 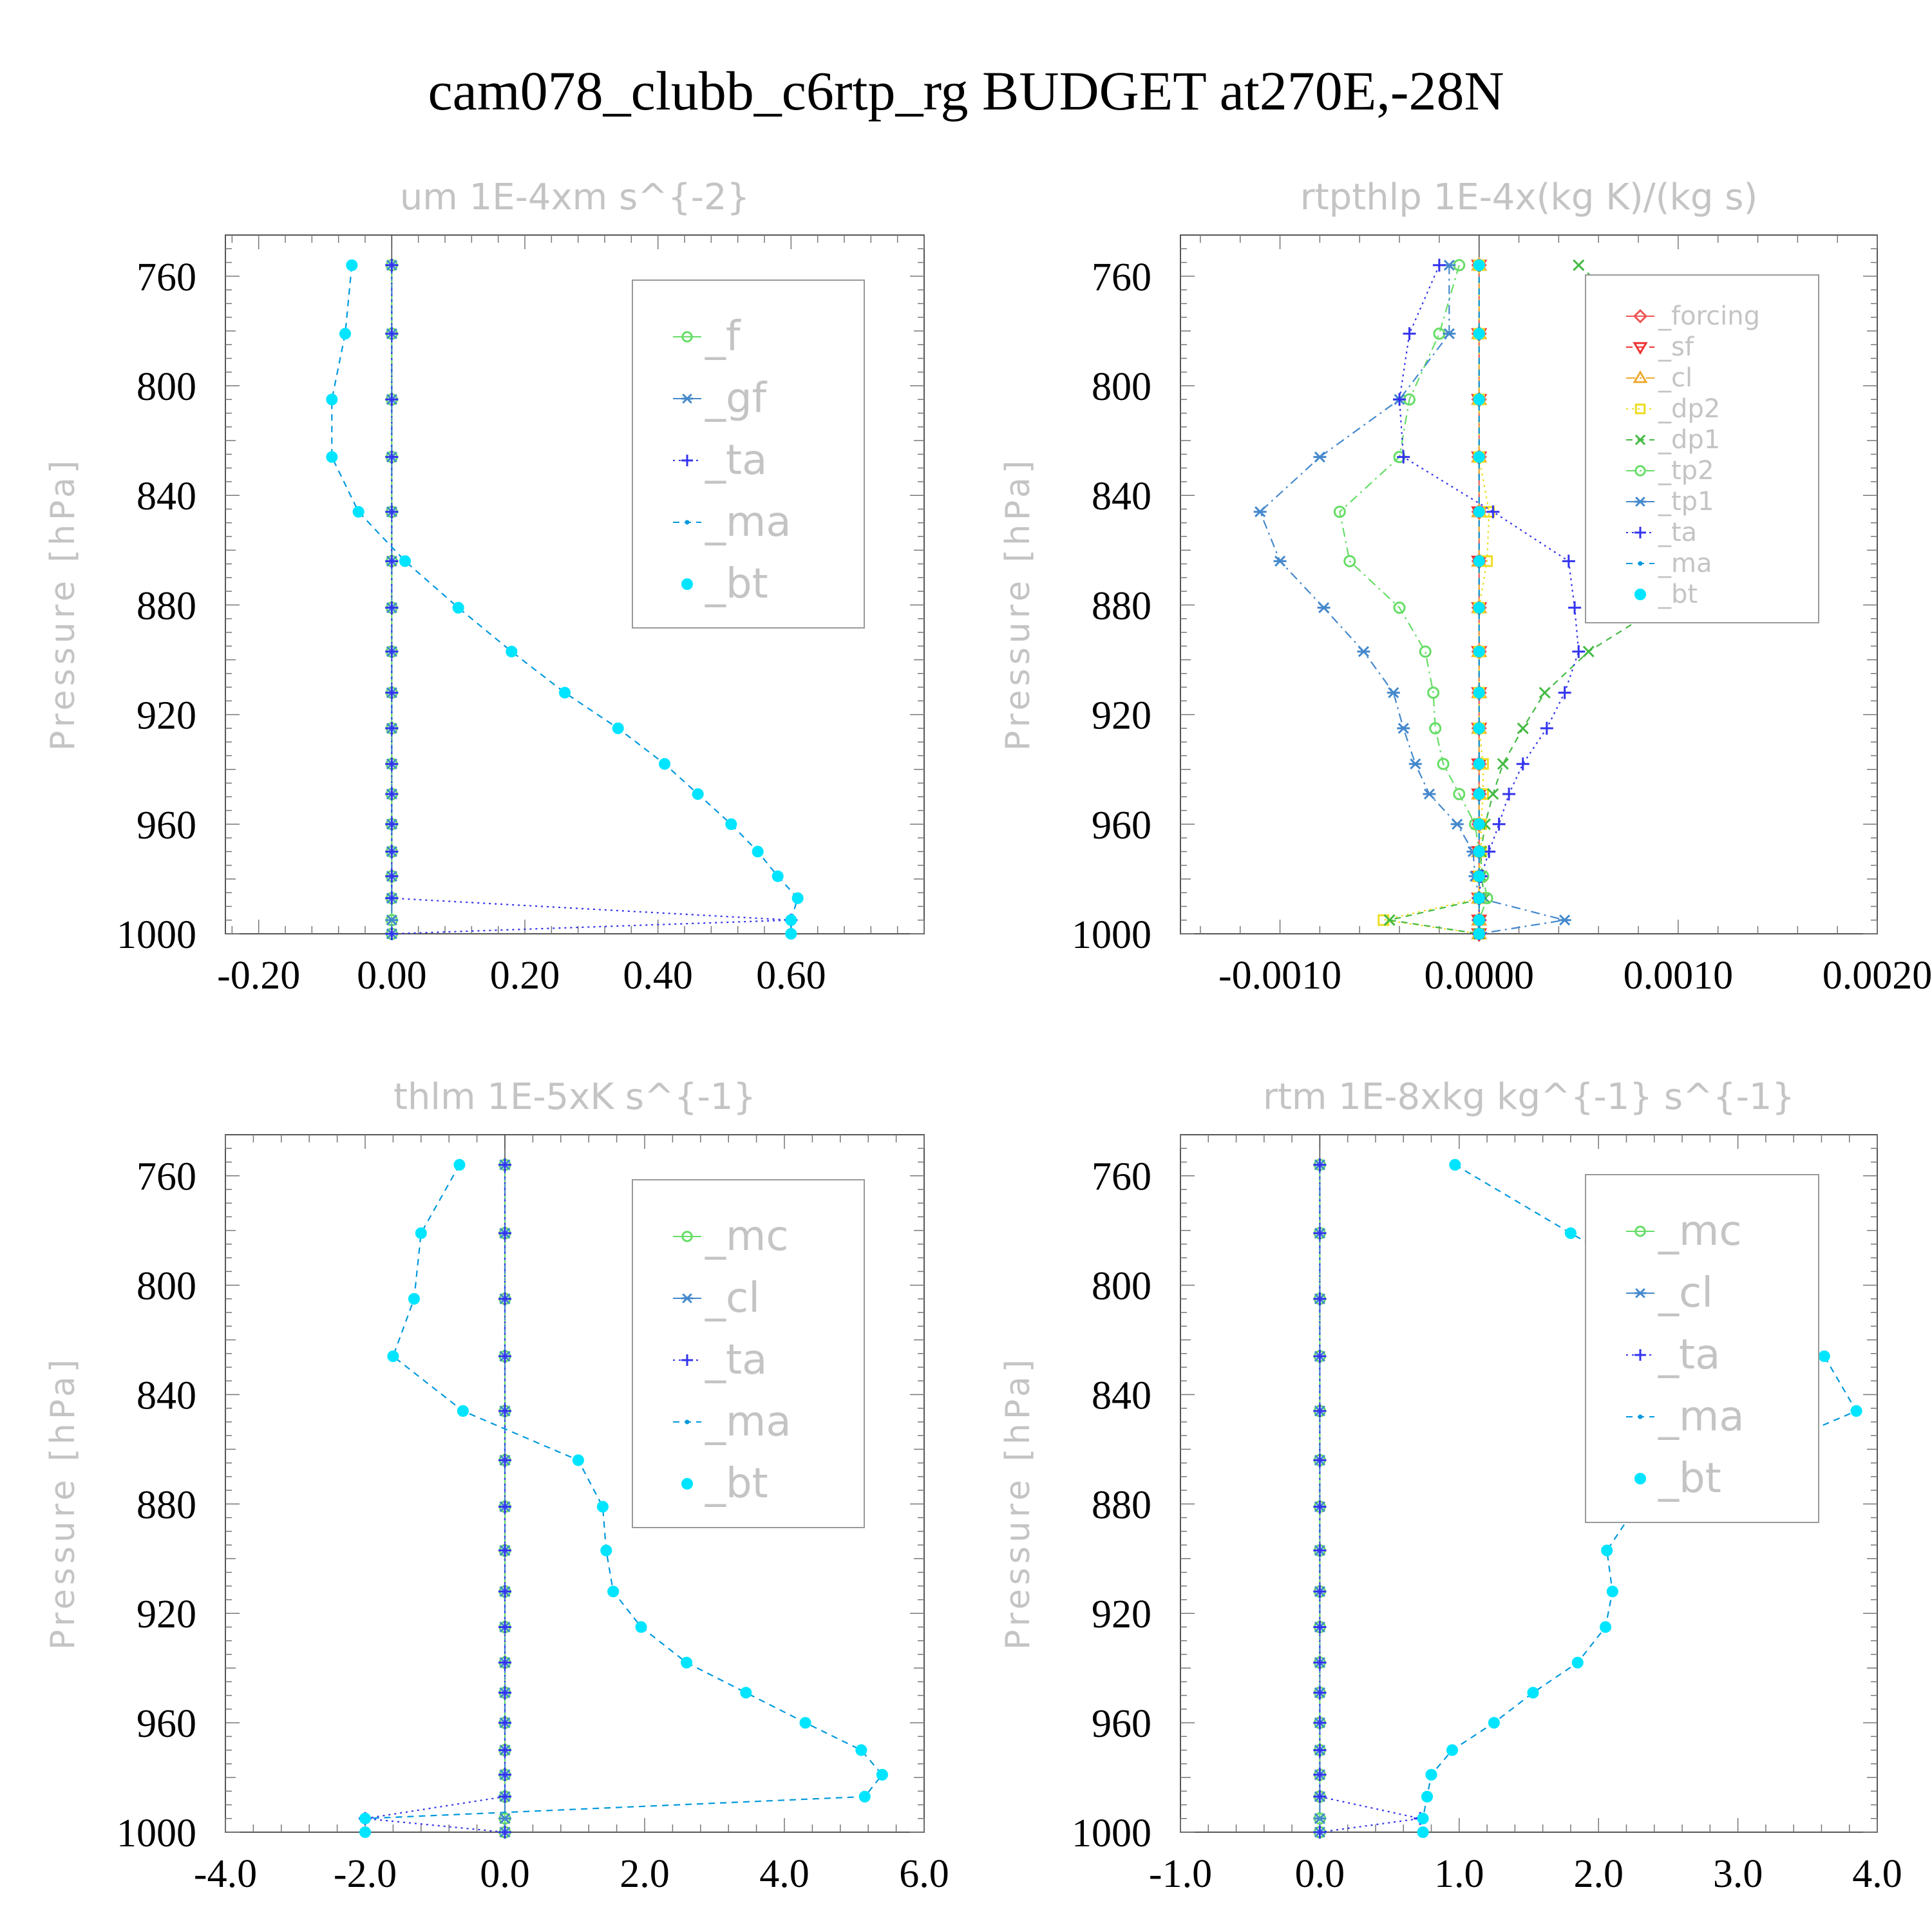 What do you see at coordinates (1690, 1479) in the screenshot?
I see `legend-label: _bt` at bounding box center [1690, 1479].